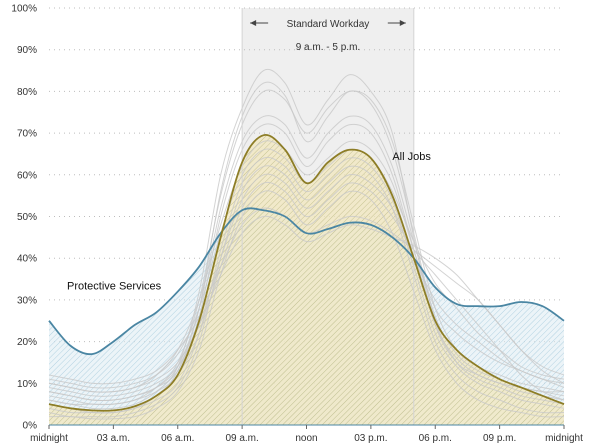  Describe the element at coordinates (328, 36) in the screenshot. I see `workday-band-label: Standard Workday 9 a.m. - 5 p.m.` at that location.